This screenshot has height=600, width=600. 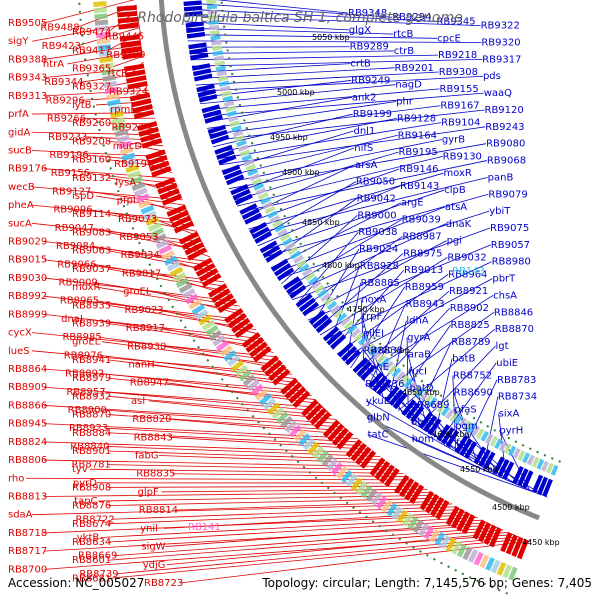 What do you see at coordinates (141, 273) in the screenshot?
I see `reverse-gene-label: RB9017` at bounding box center [141, 273].